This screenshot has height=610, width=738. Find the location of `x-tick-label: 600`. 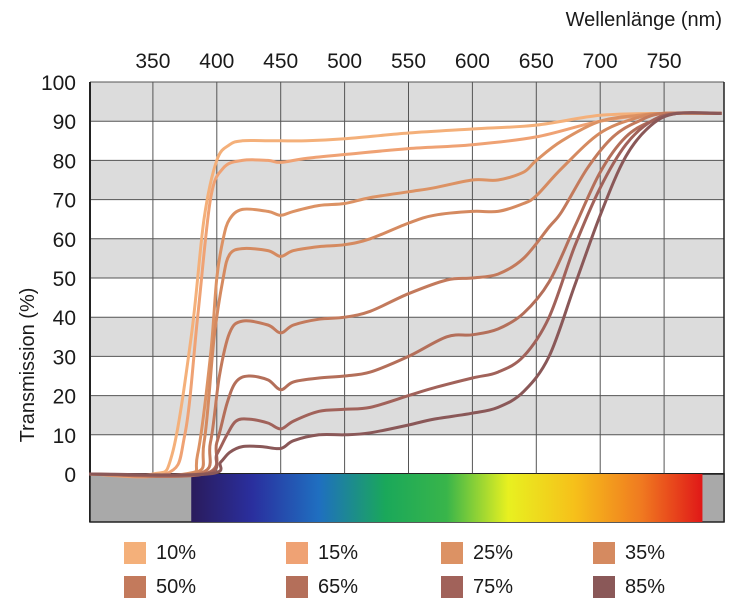

x-tick-label: 600 is located at coordinates (472, 61).